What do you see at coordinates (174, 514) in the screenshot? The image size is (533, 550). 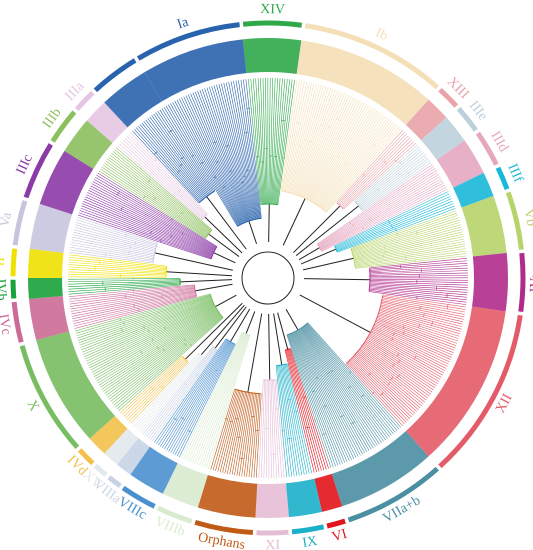 I see `clade-arc-VIIIb` at bounding box center [174, 514].